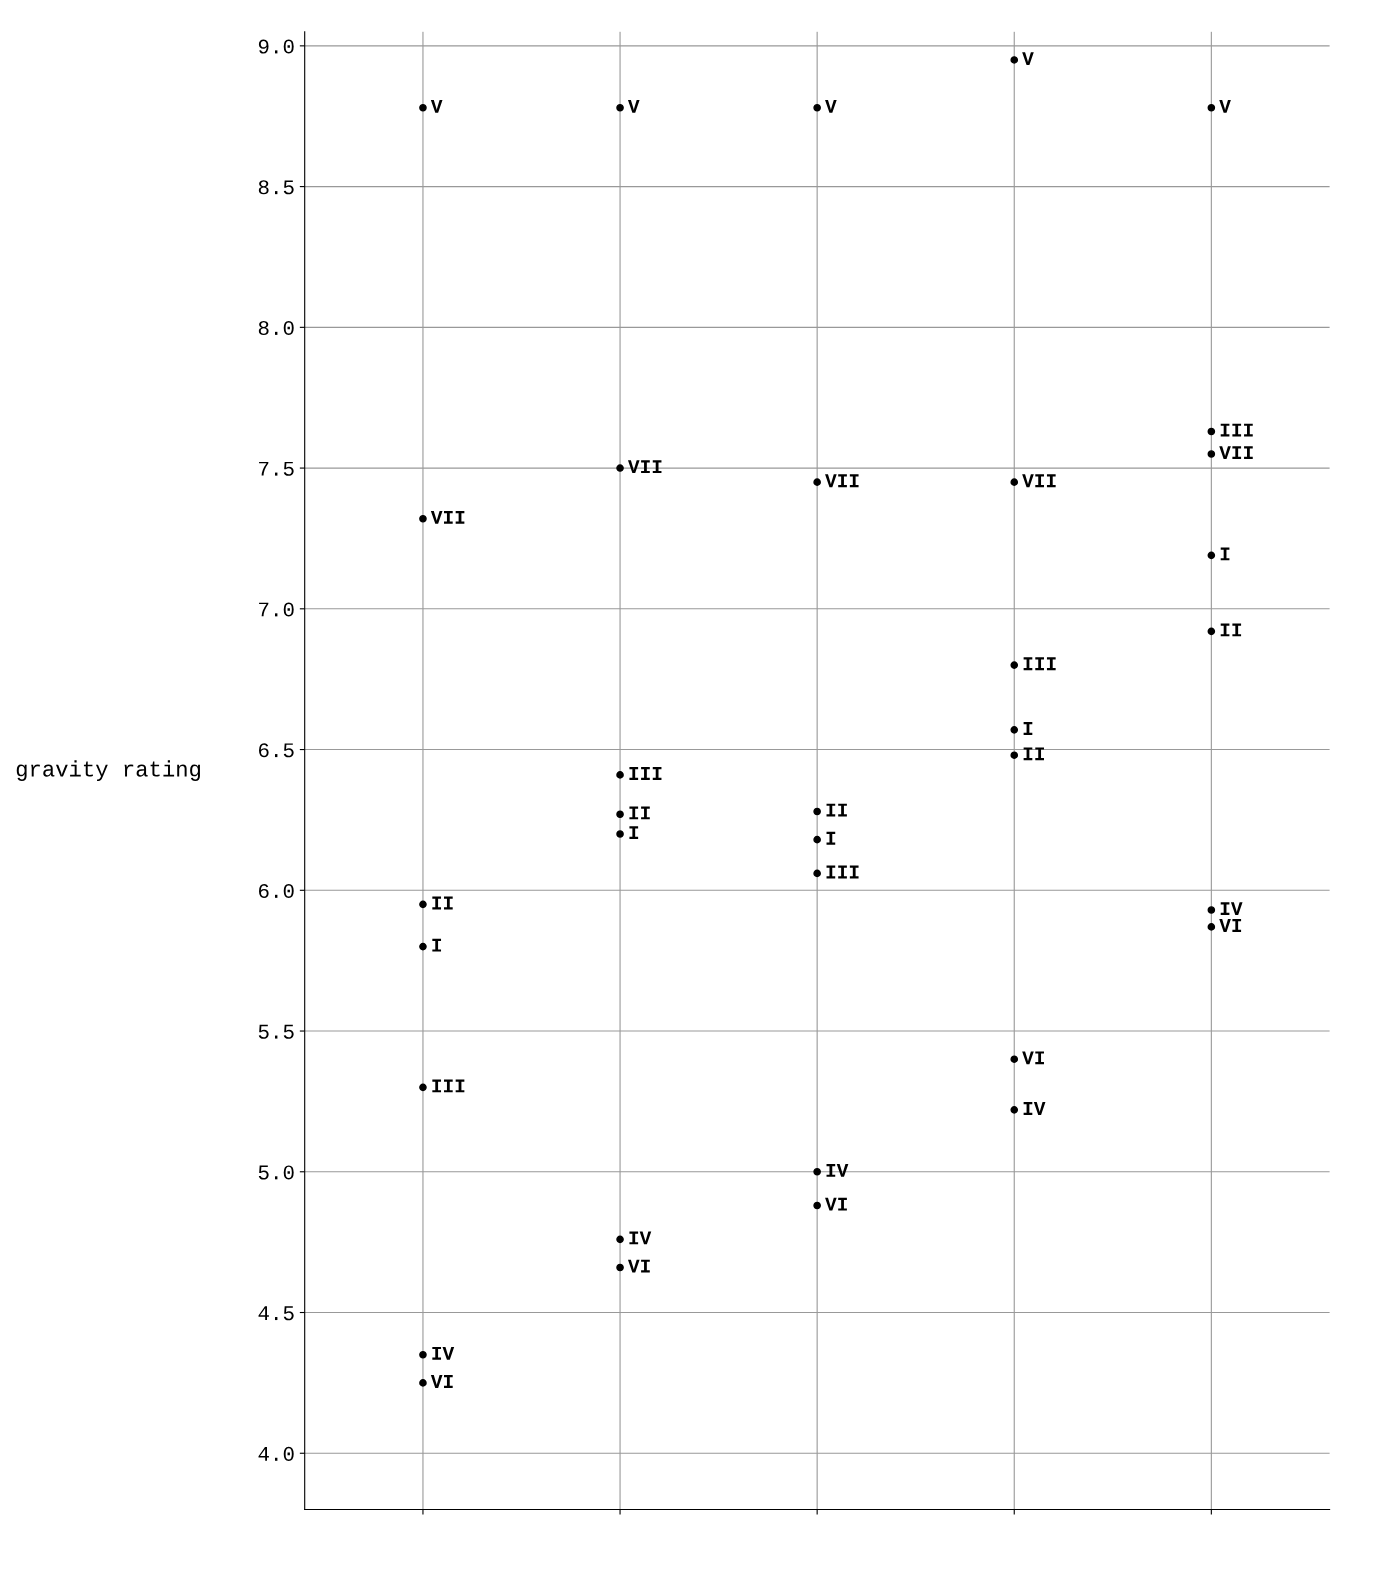  What do you see at coordinates (276, 468) in the screenshot?
I see `y-tick-label: 7.5` at bounding box center [276, 468].